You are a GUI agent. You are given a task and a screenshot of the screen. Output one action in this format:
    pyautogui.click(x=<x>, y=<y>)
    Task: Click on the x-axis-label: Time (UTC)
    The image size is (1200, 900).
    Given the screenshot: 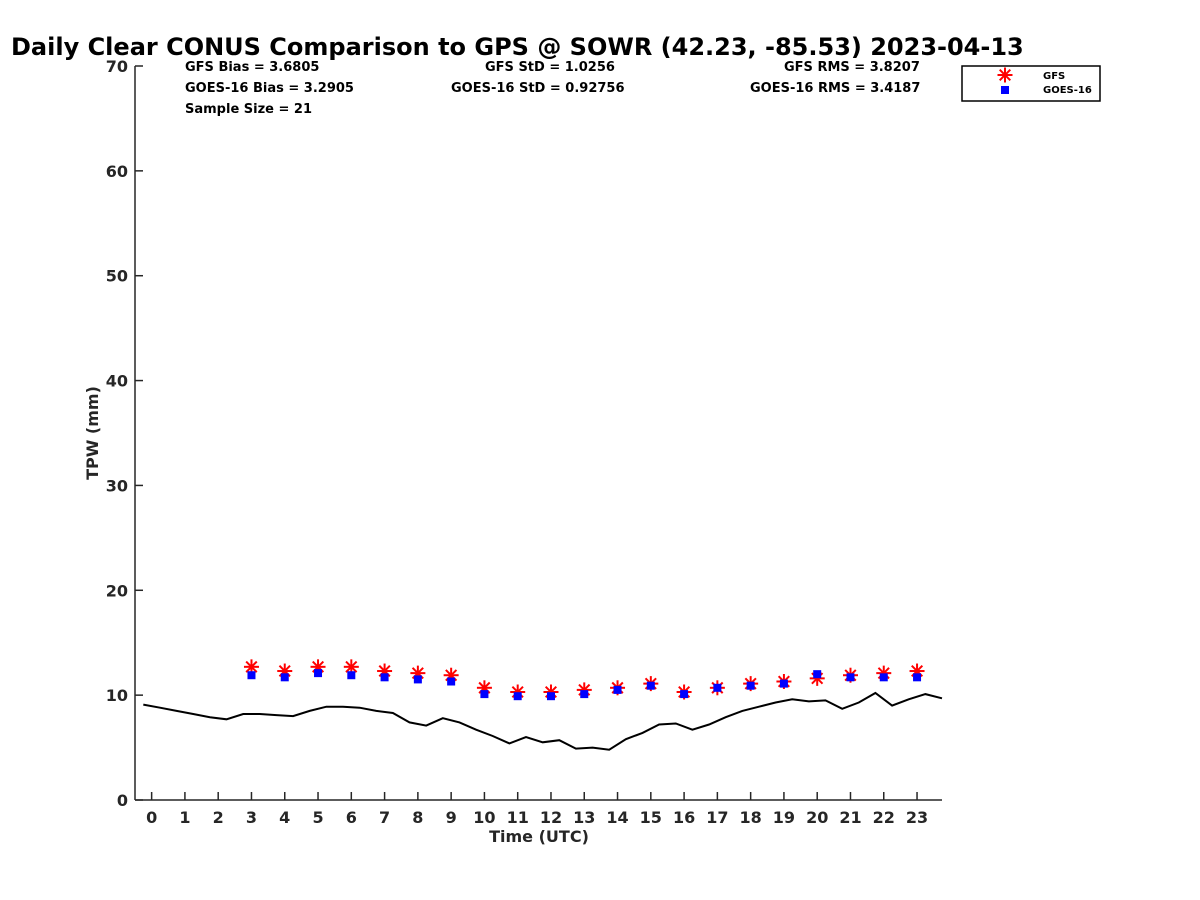 What is the action you would take?
    pyautogui.click(x=539, y=836)
    